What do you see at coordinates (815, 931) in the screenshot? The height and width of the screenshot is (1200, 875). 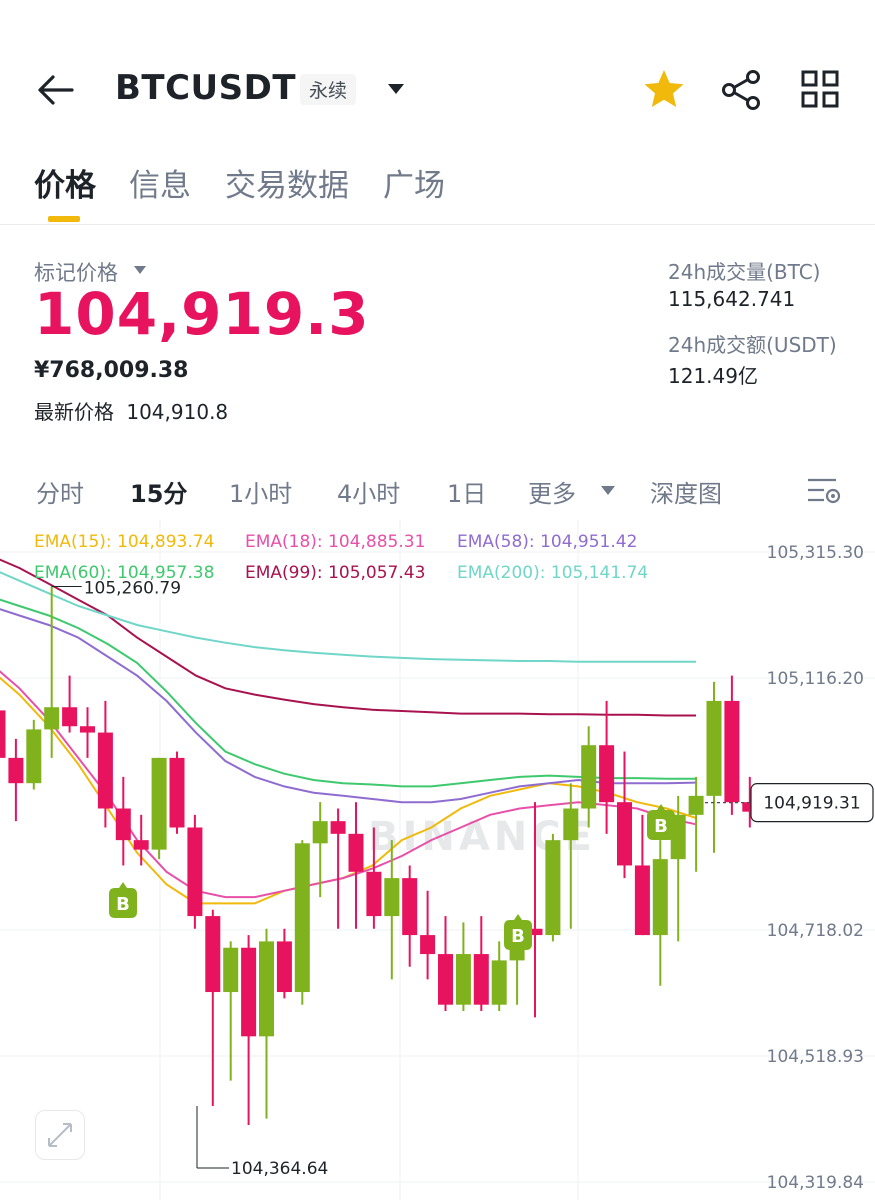 I see `axis-price-label: 104,718.02` at bounding box center [815, 931].